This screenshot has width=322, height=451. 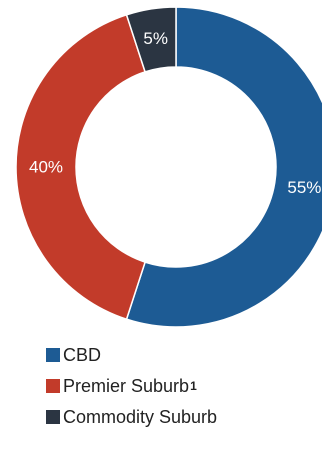 What do you see at coordinates (53, 417) in the screenshot?
I see `legend-swatch-commodity-suburb` at bounding box center [53, 417].